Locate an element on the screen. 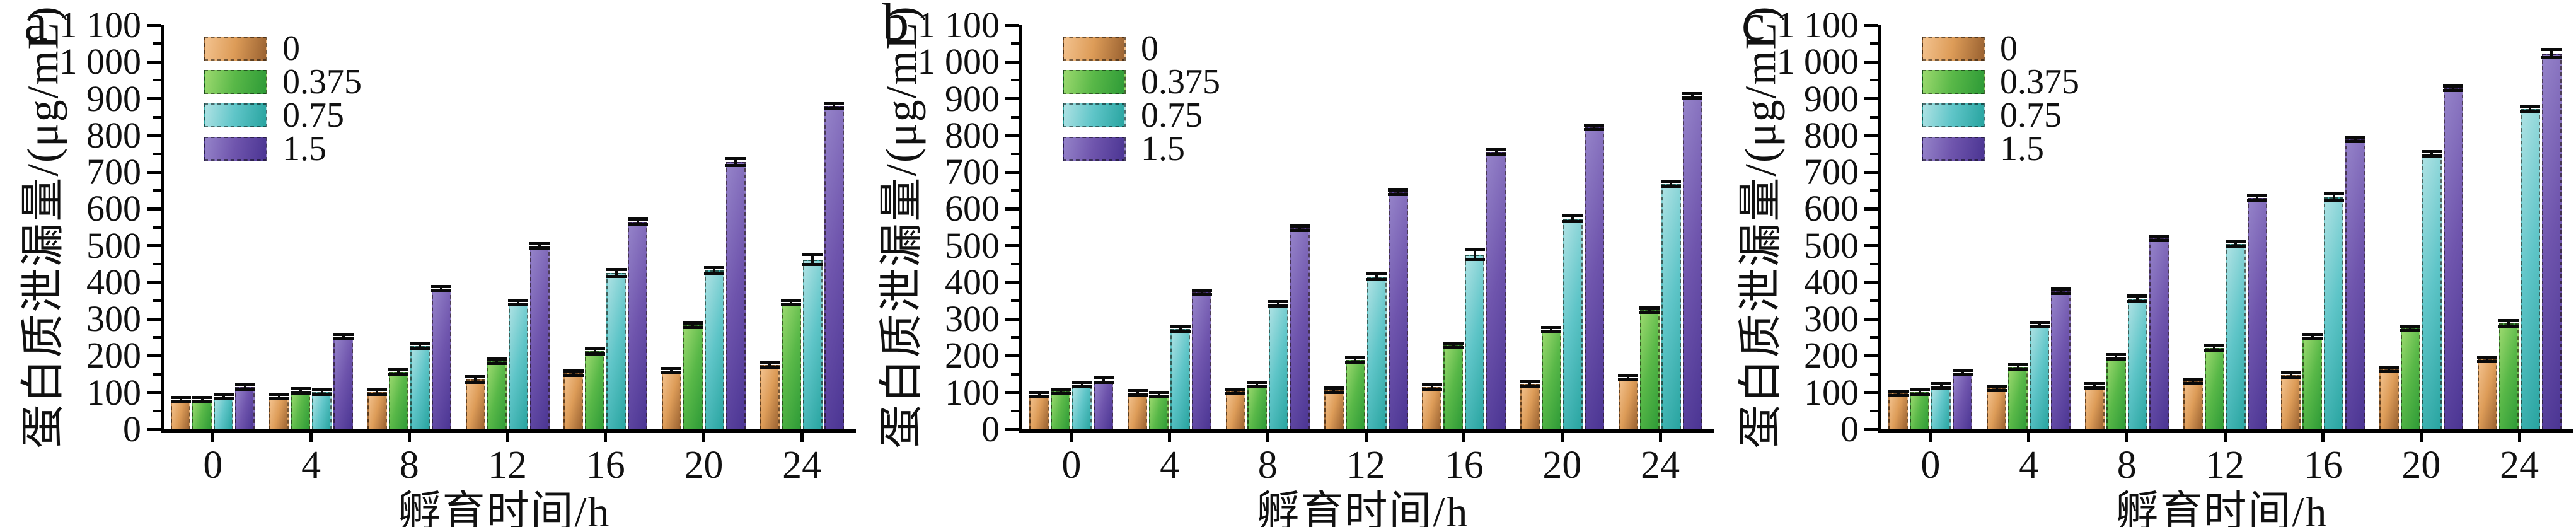  bar-0-20h is located at coordinates (671, 400).